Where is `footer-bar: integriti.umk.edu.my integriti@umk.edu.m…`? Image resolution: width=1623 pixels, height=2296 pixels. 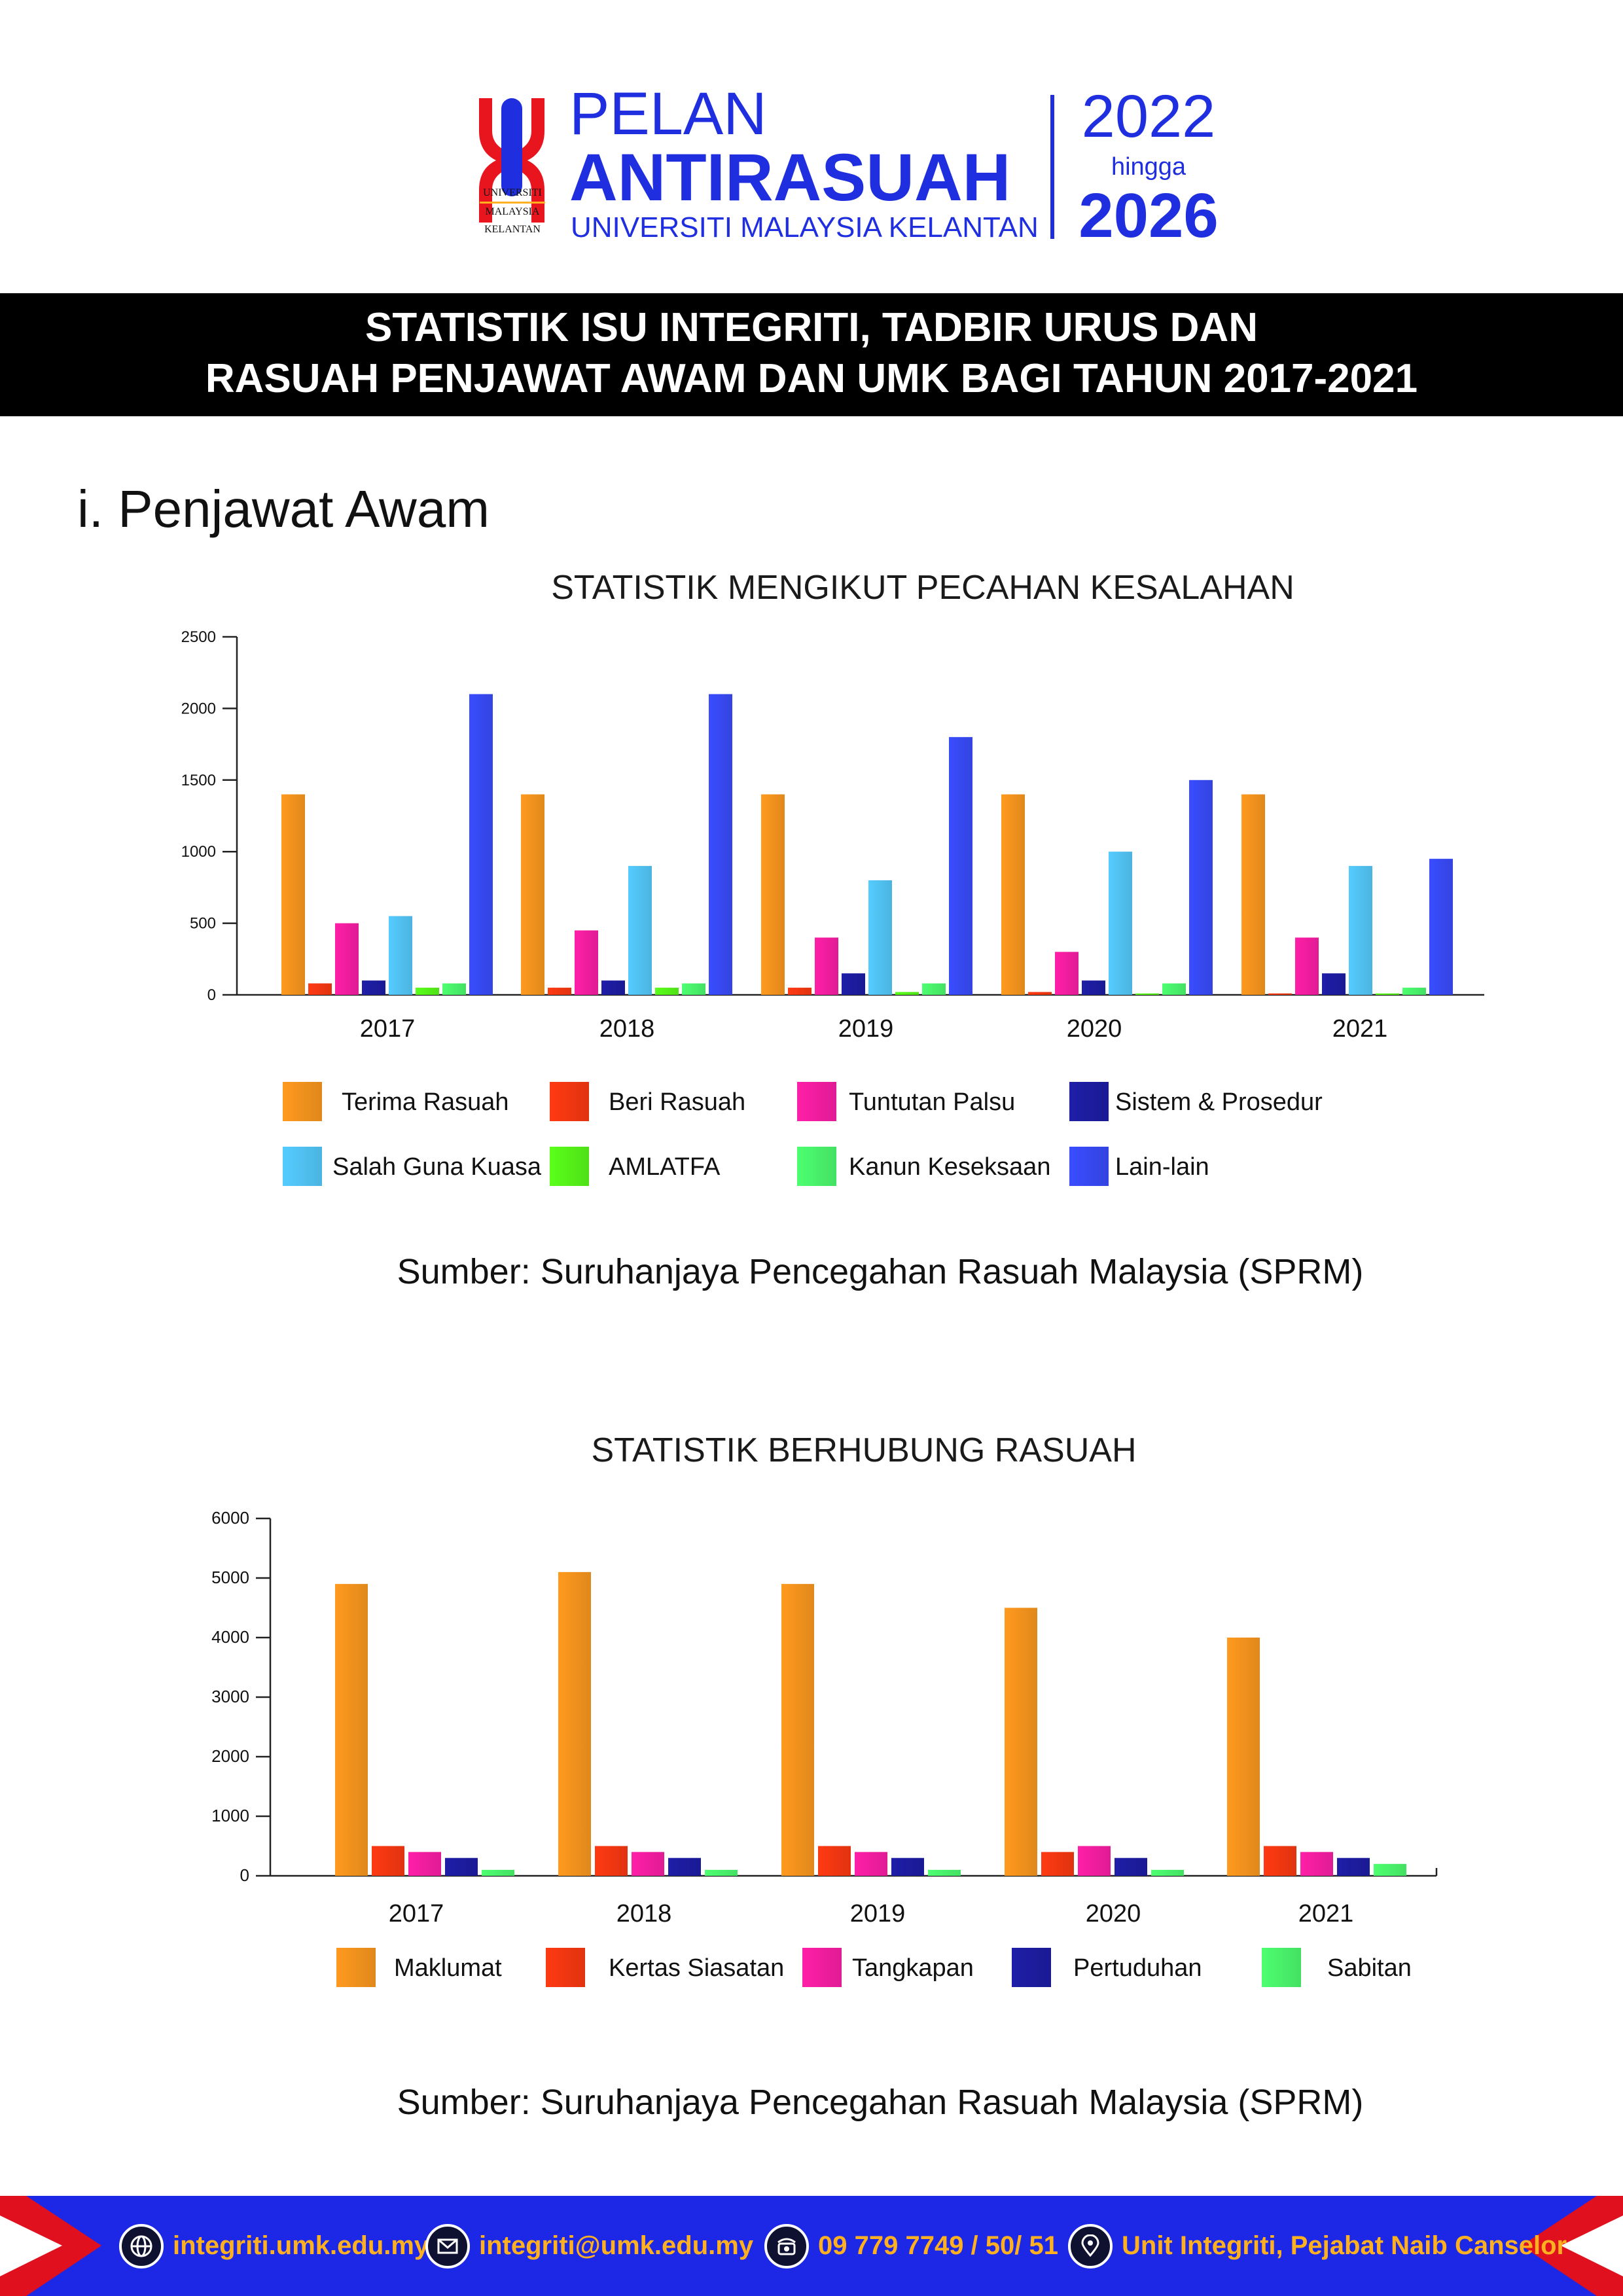
footer-bar: integriti.umk.edu.my integriti@umk.edu.m… is located at coordinates (811, 2246).